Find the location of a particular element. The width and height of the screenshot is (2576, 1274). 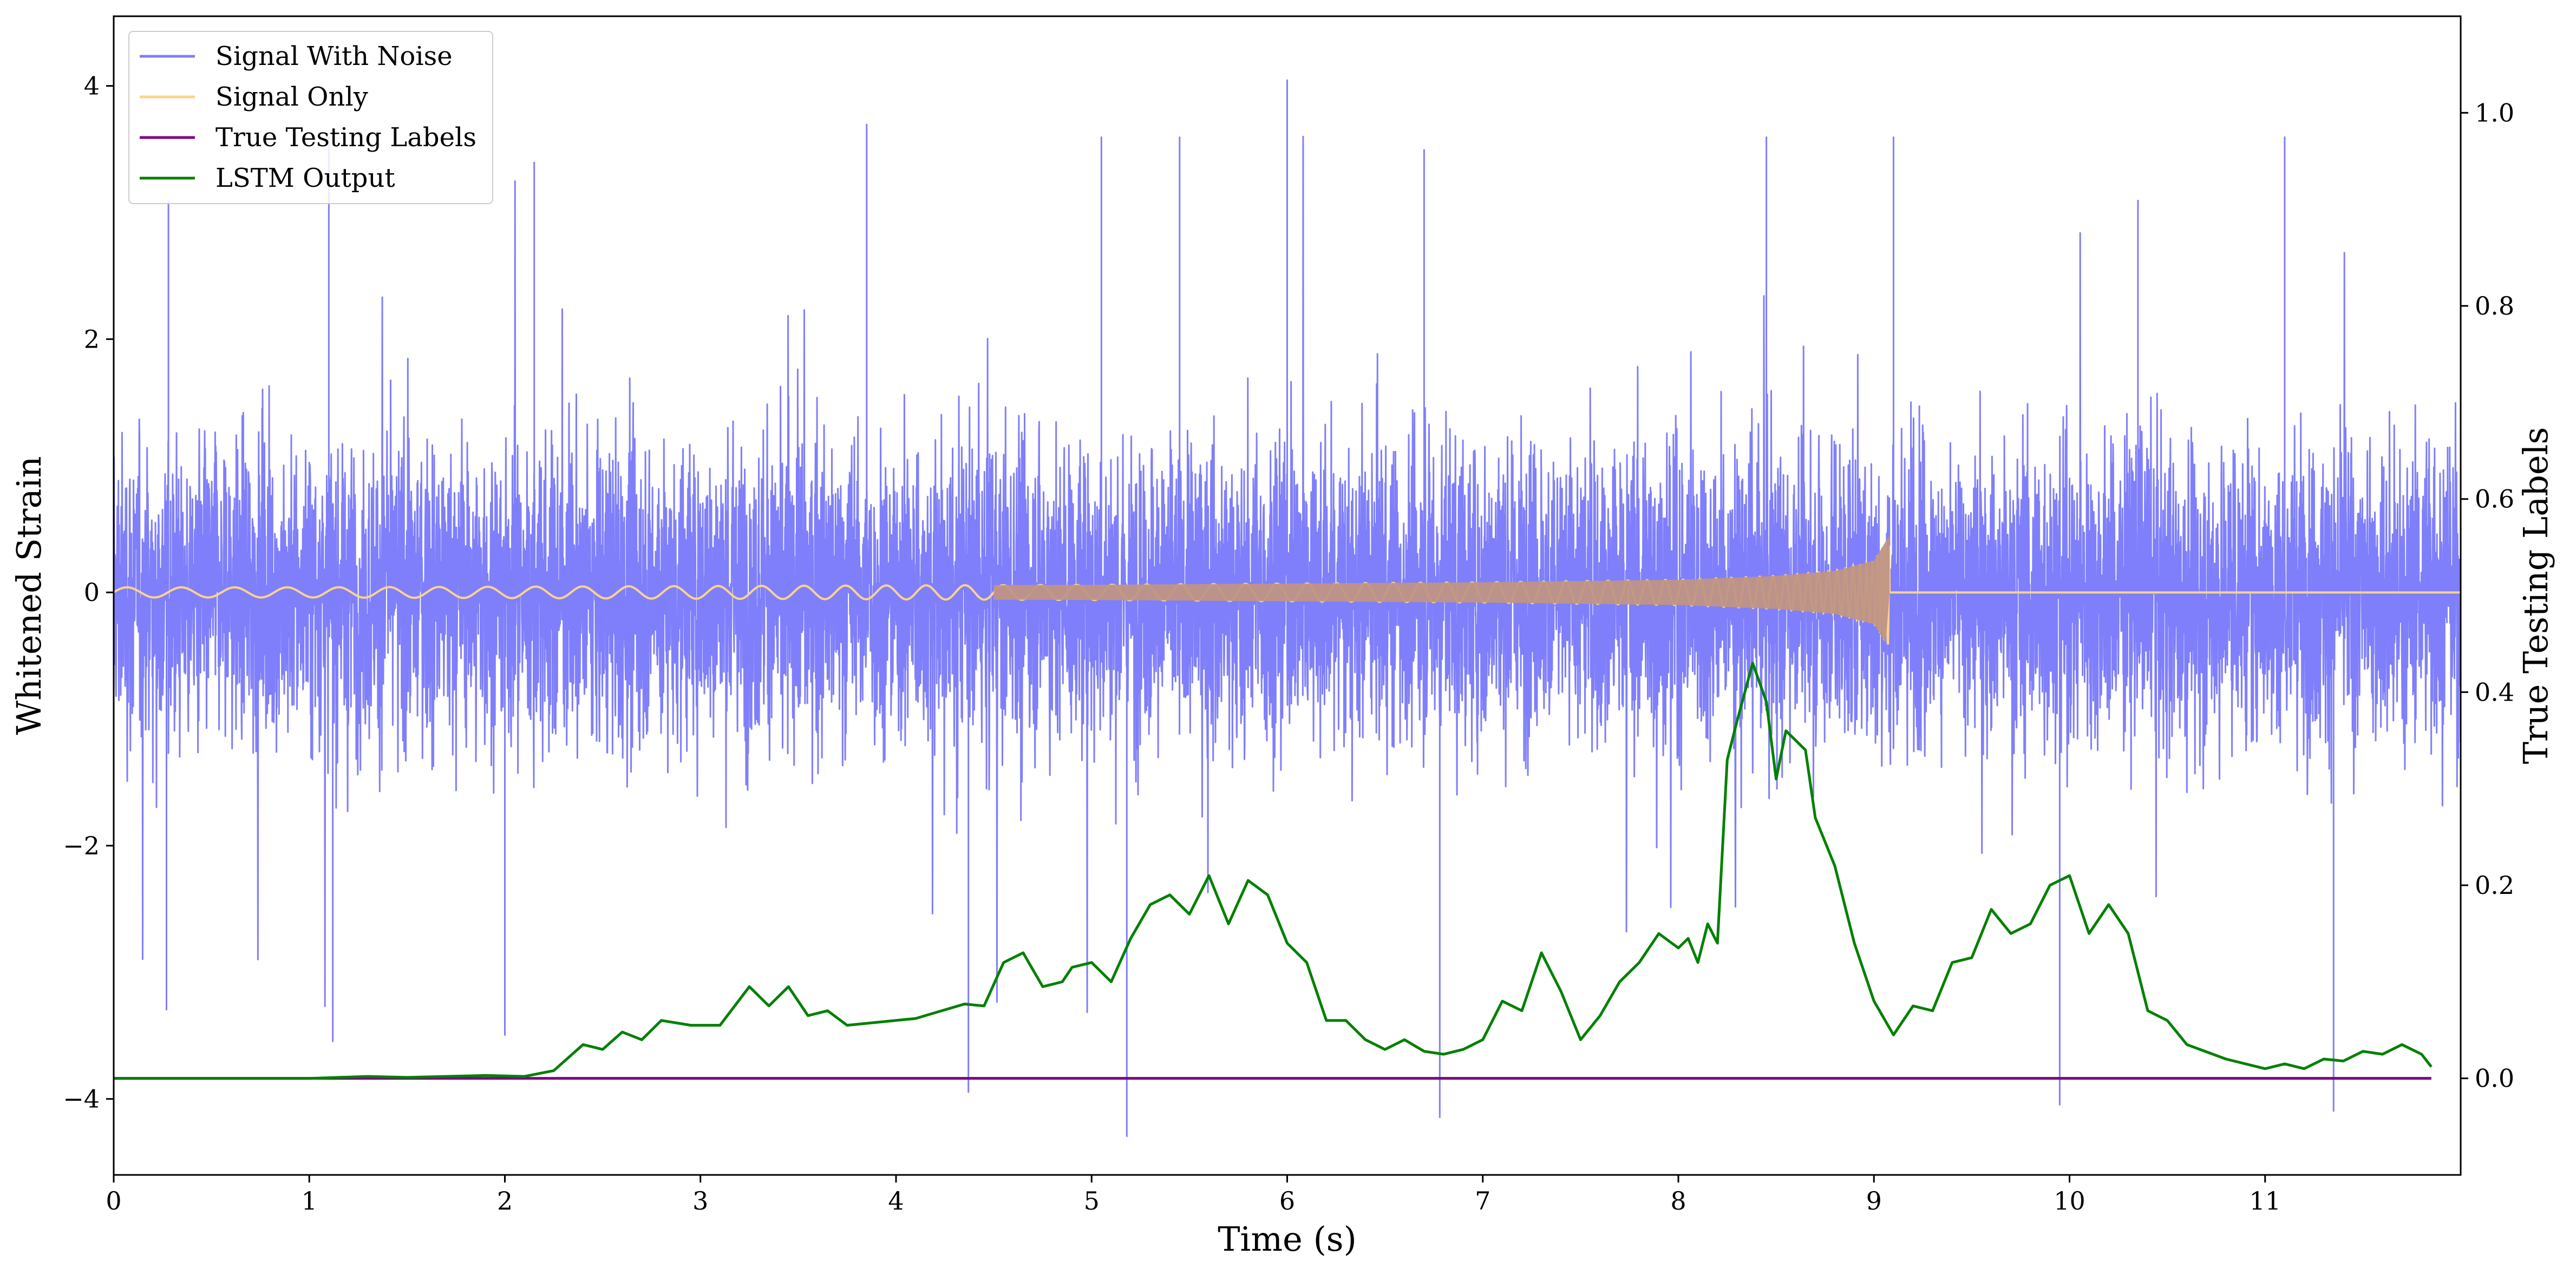

y-tick-label: 4 is located at coordinates (92, 86).